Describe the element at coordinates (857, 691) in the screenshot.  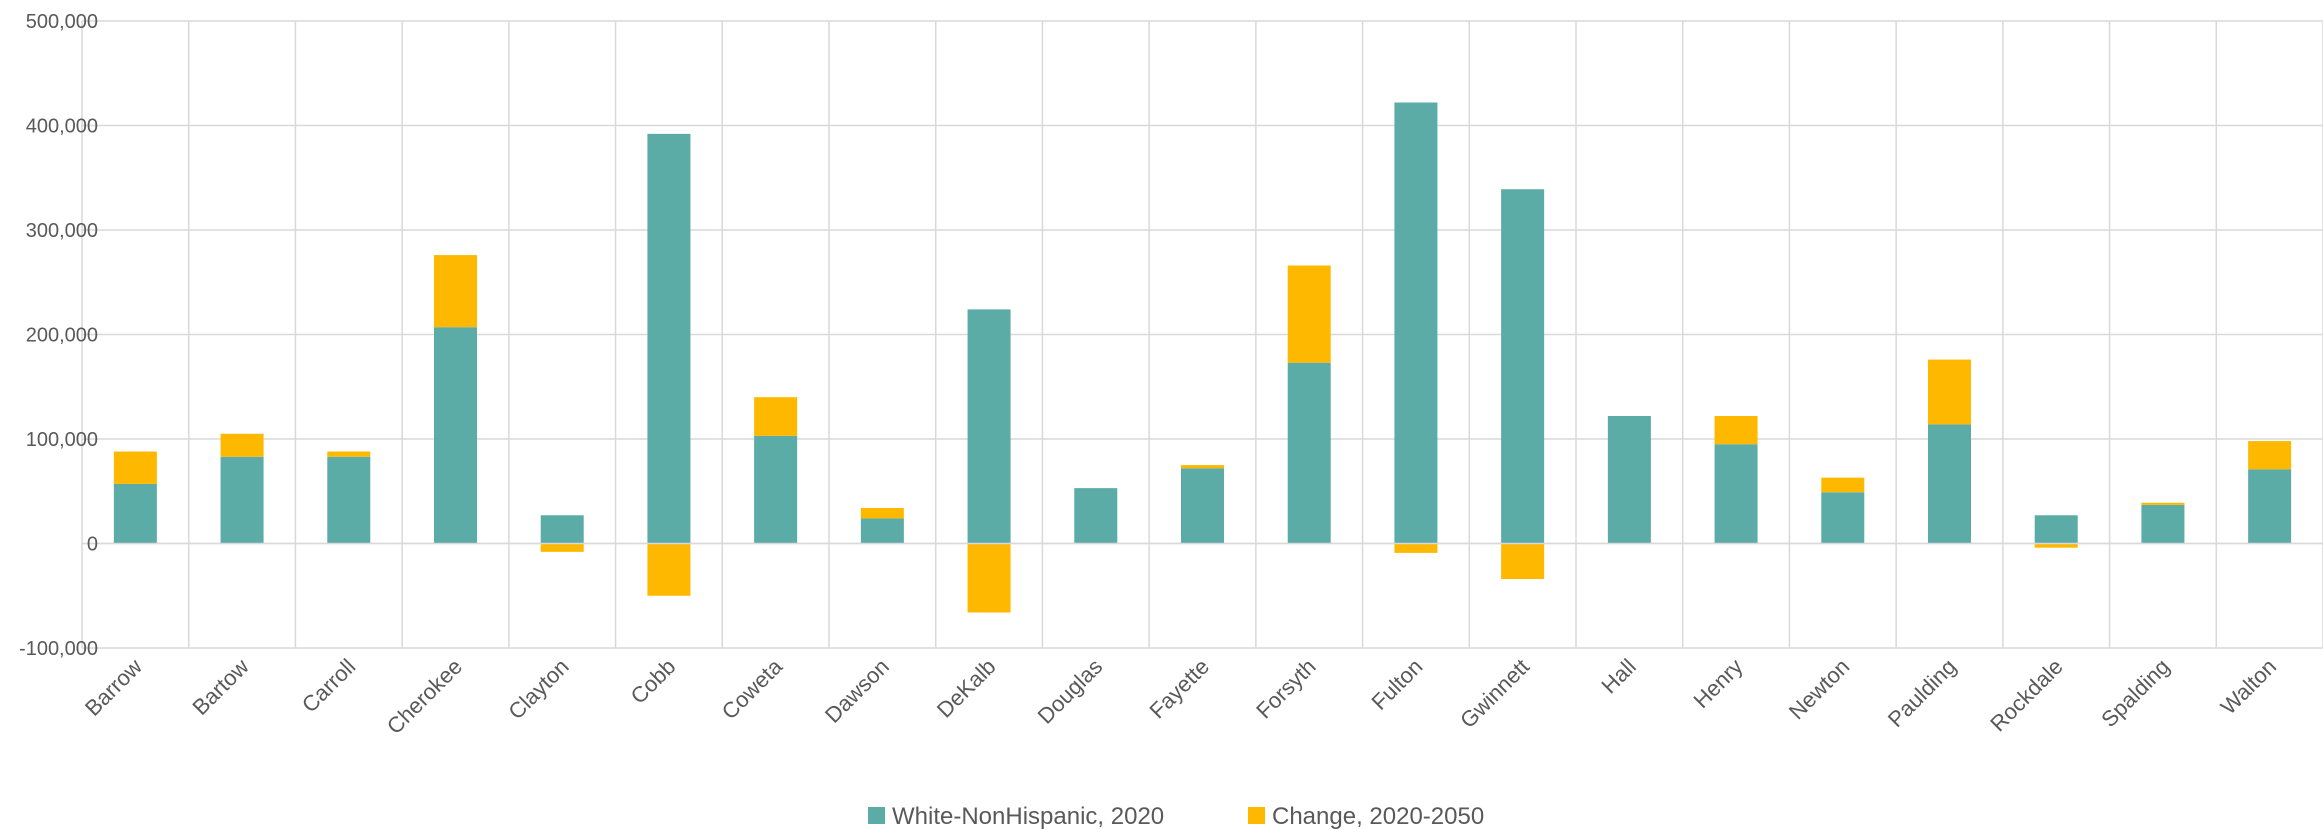
I see `x-category-label: Dawson` at that location.